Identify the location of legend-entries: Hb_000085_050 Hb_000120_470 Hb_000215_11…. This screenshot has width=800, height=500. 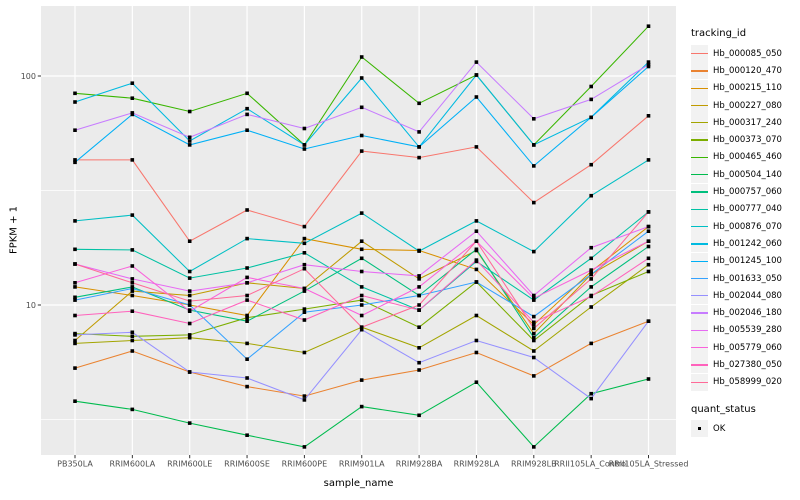
(745, 218).